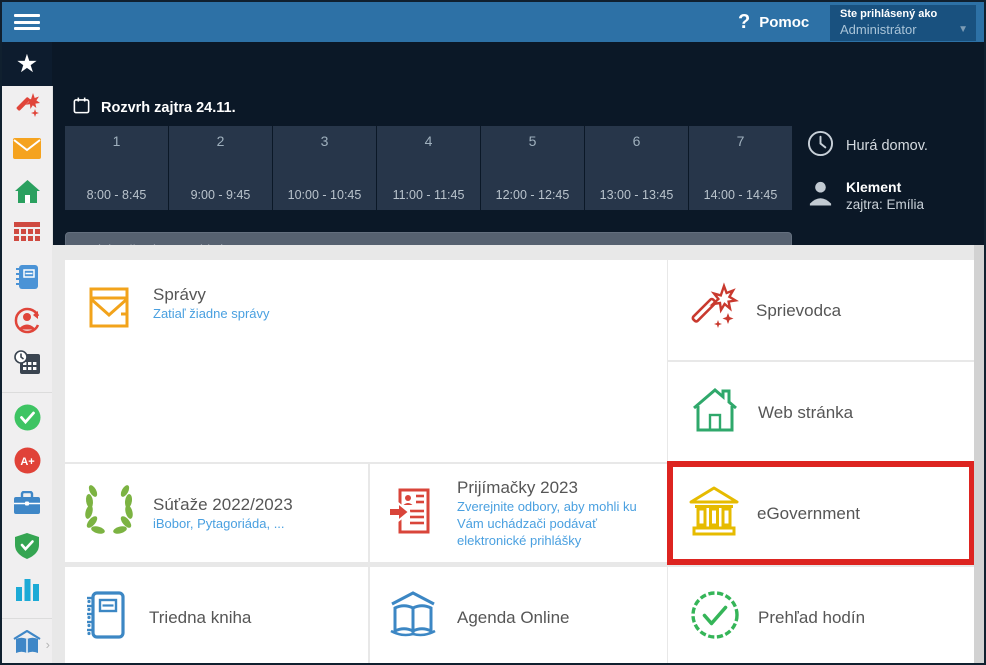 This screenshot has width=986, height=665. I want to click on logged-in-role-dropdown: Ste prihlásený ako Administrátor ▼, so click(903, 23).